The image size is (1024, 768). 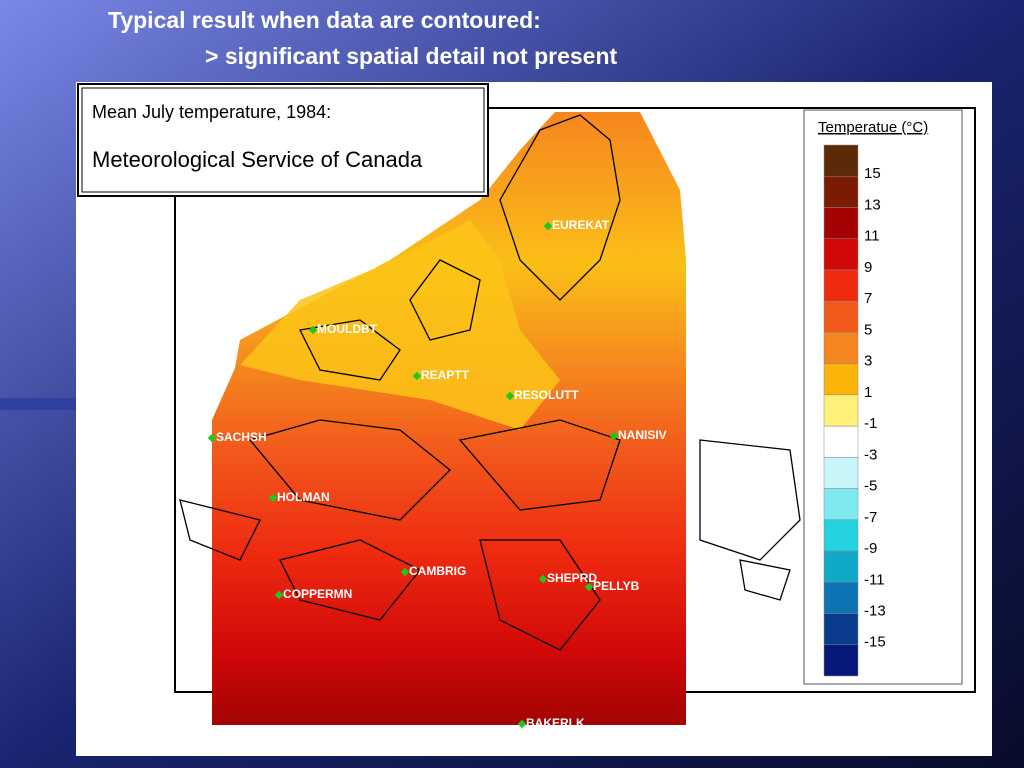 I want to click on legend-tick-label: -3, so click(x=870, y=454).